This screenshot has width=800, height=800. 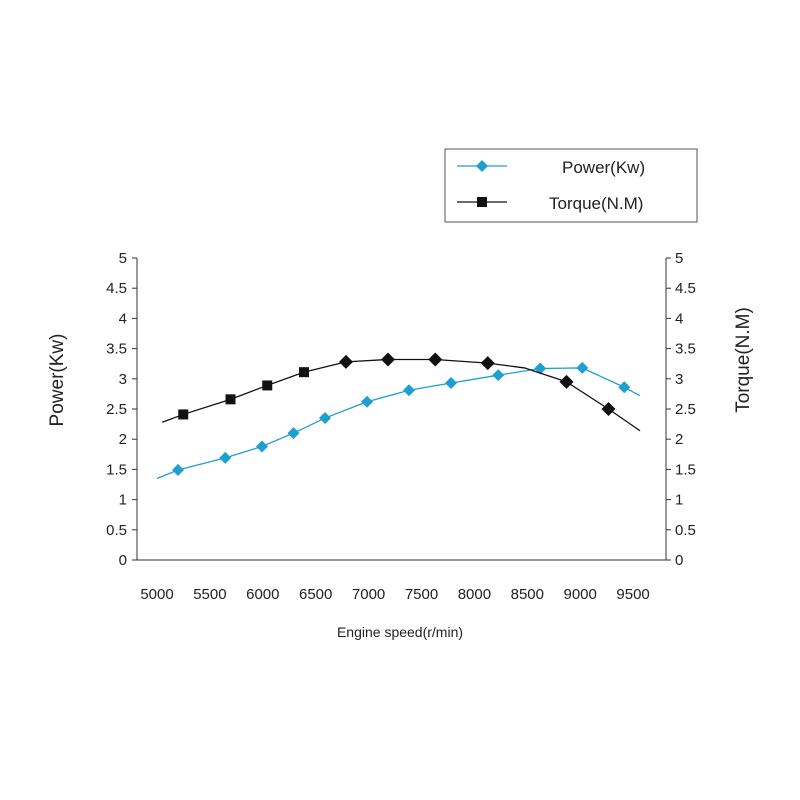 I want to click on y-tick-label-right: 4, so click(x=679, y=318).